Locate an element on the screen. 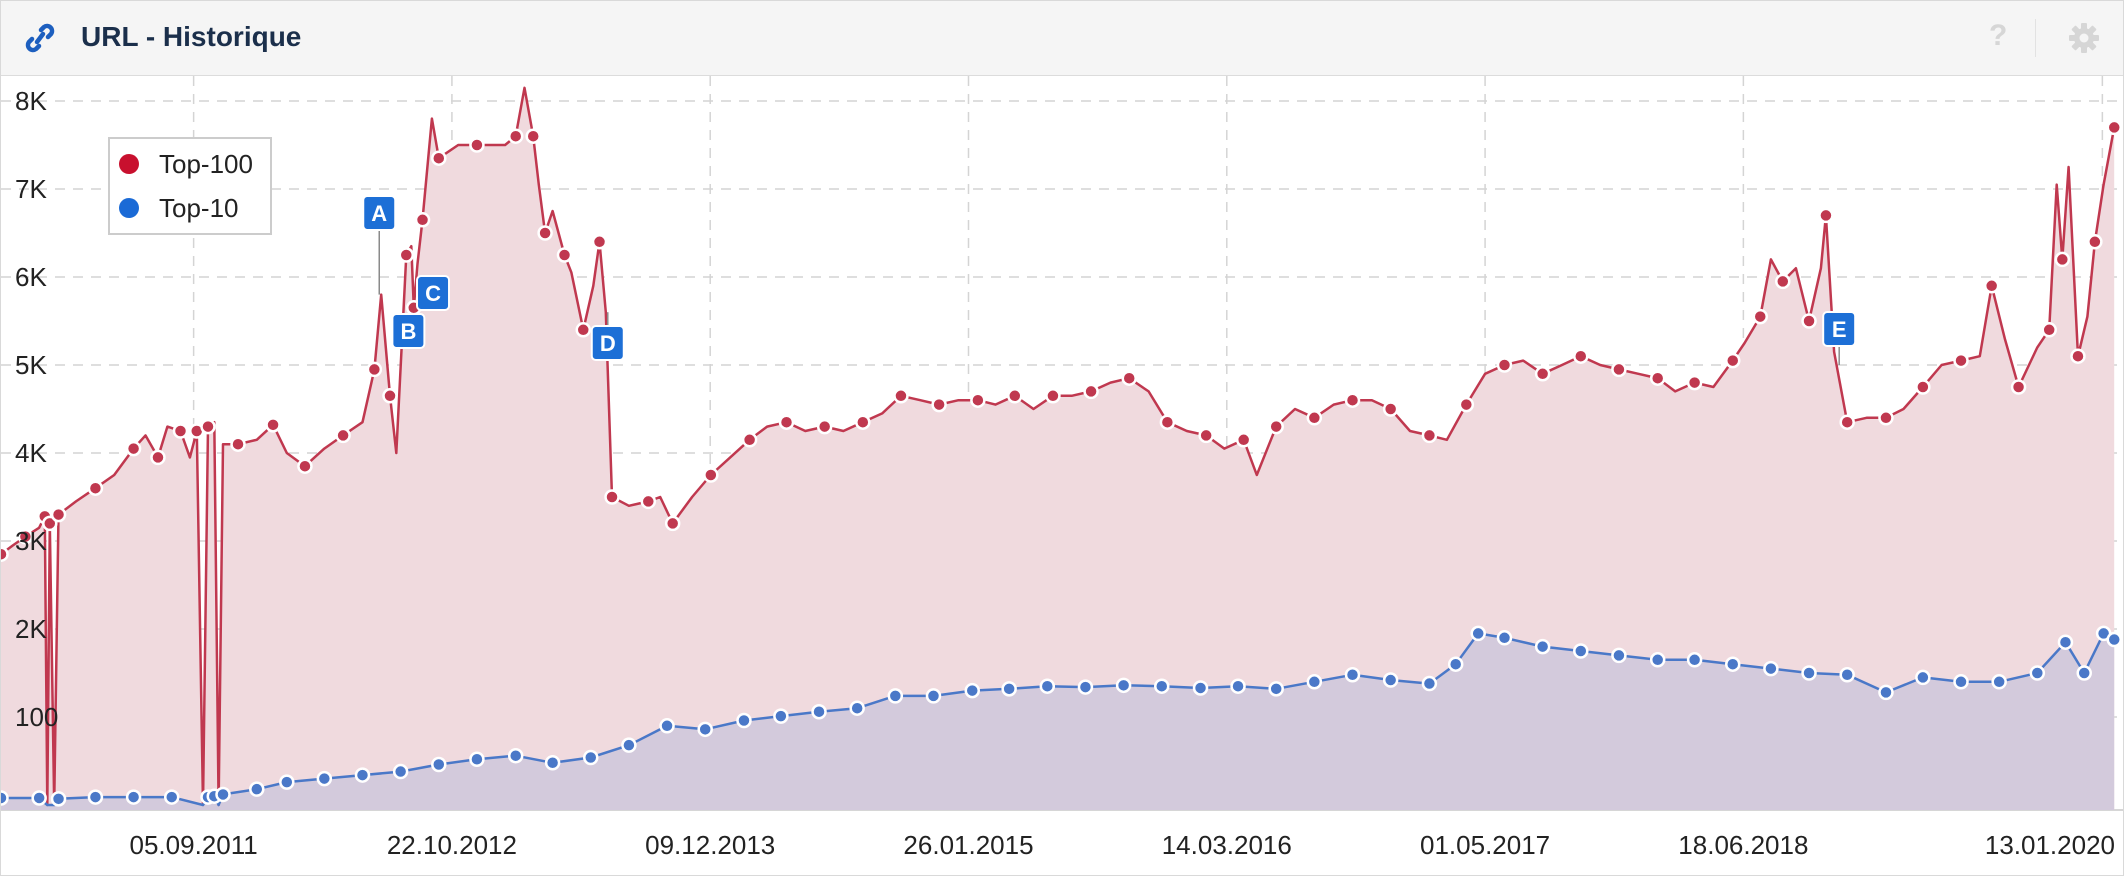 The height and width of the screenshot is (876, 2124). legend-label-top10: Top-10 is located at coordinates (199, 208).